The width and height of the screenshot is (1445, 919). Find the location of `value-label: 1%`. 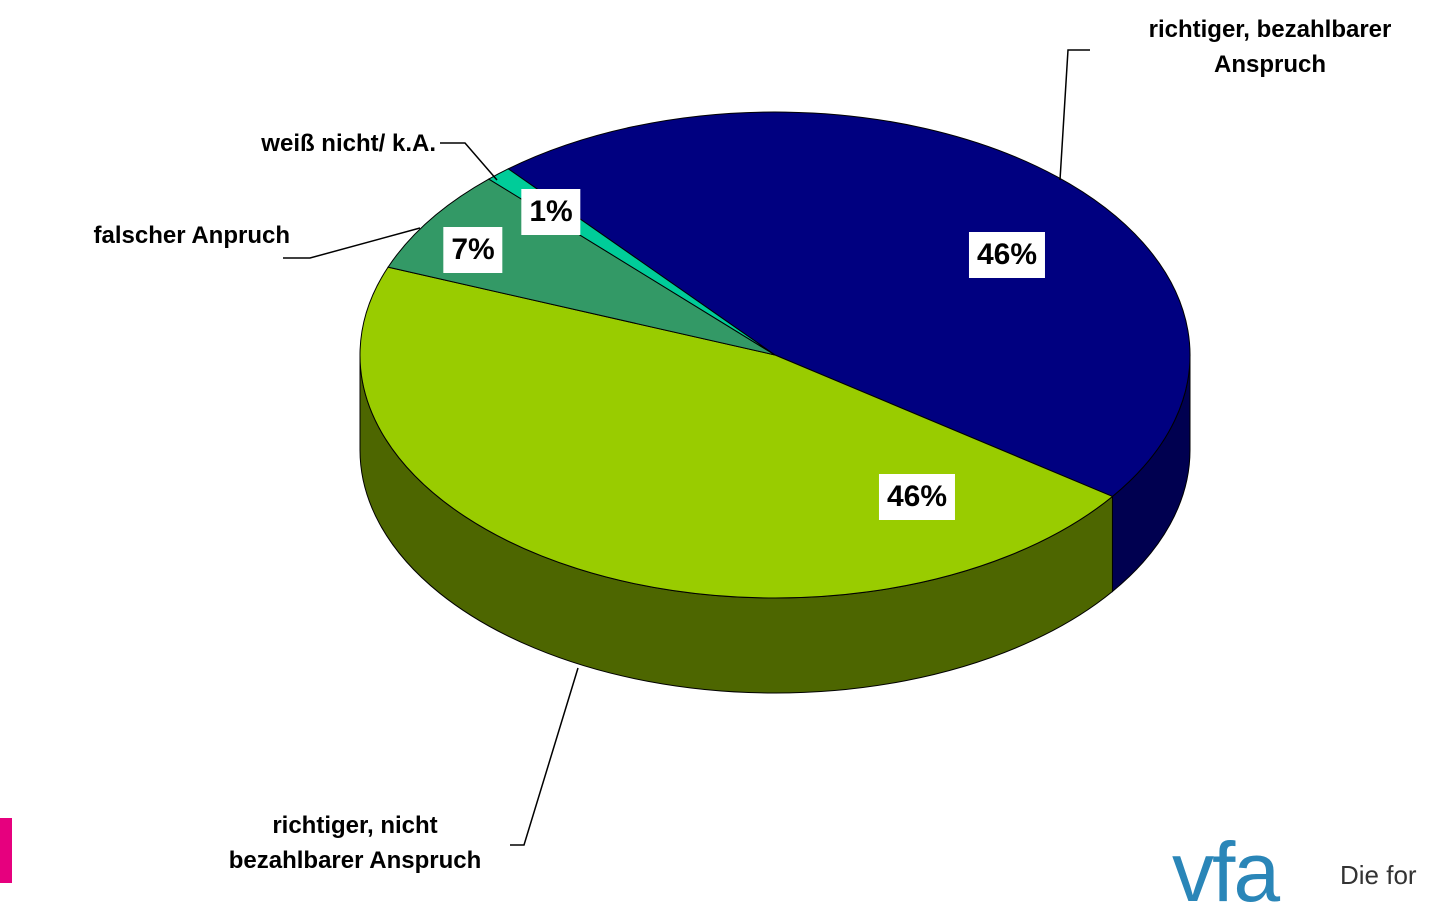

value-label: 1% is located at coordinates (551, 212).